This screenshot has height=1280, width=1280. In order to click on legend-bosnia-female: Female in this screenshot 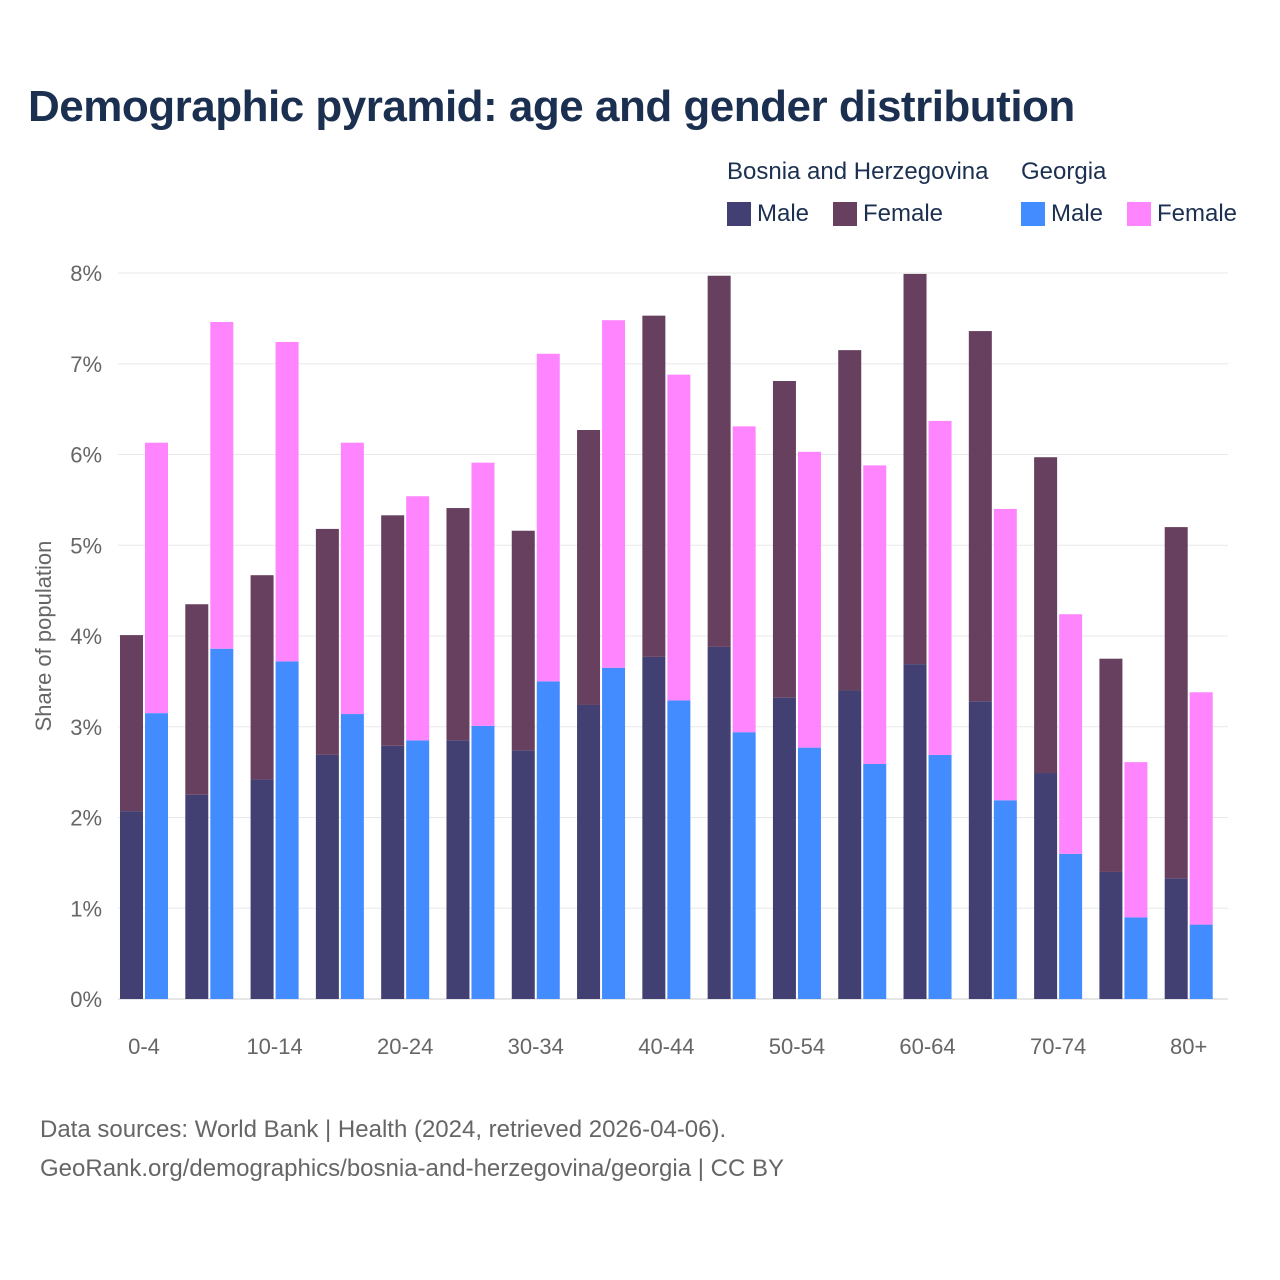, I will do `click(888, 214)`.